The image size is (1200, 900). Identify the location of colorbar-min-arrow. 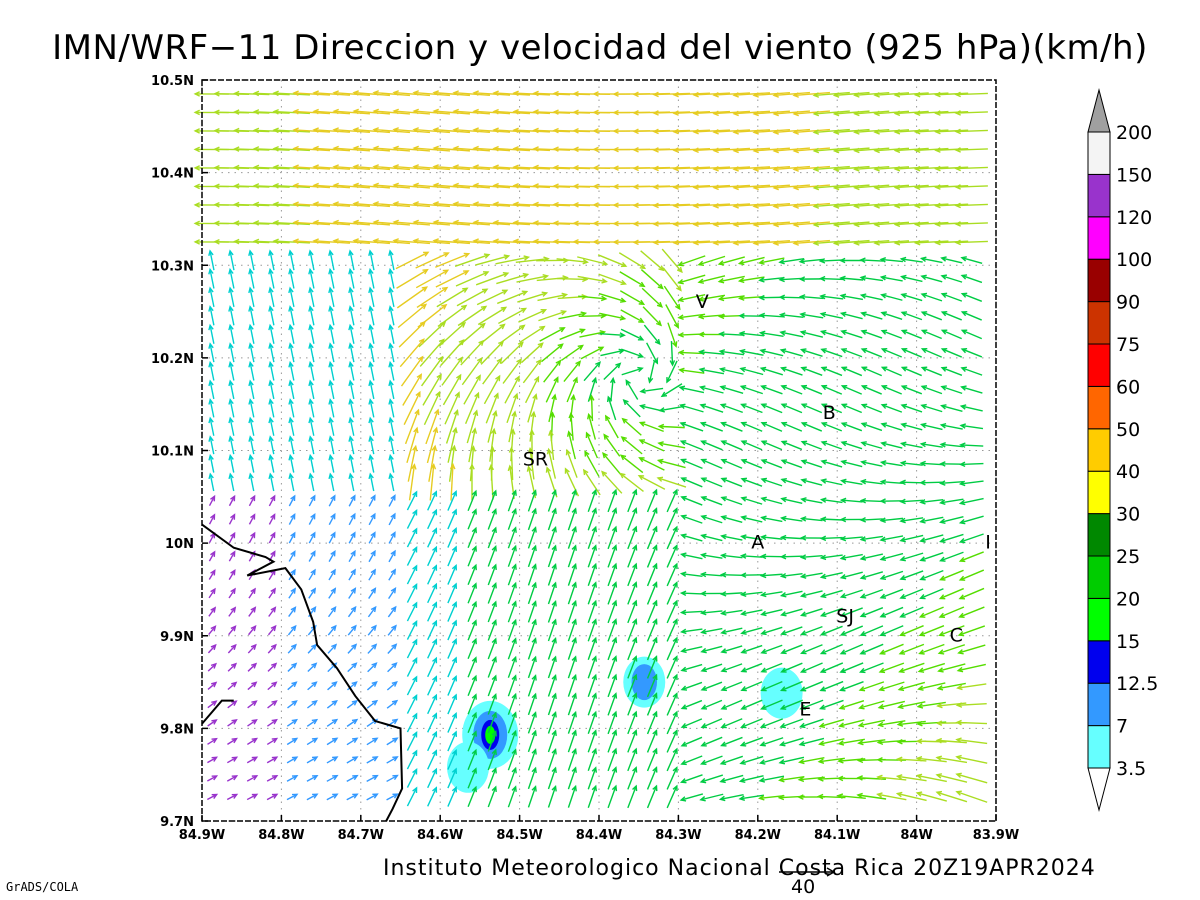
(1099, 789).